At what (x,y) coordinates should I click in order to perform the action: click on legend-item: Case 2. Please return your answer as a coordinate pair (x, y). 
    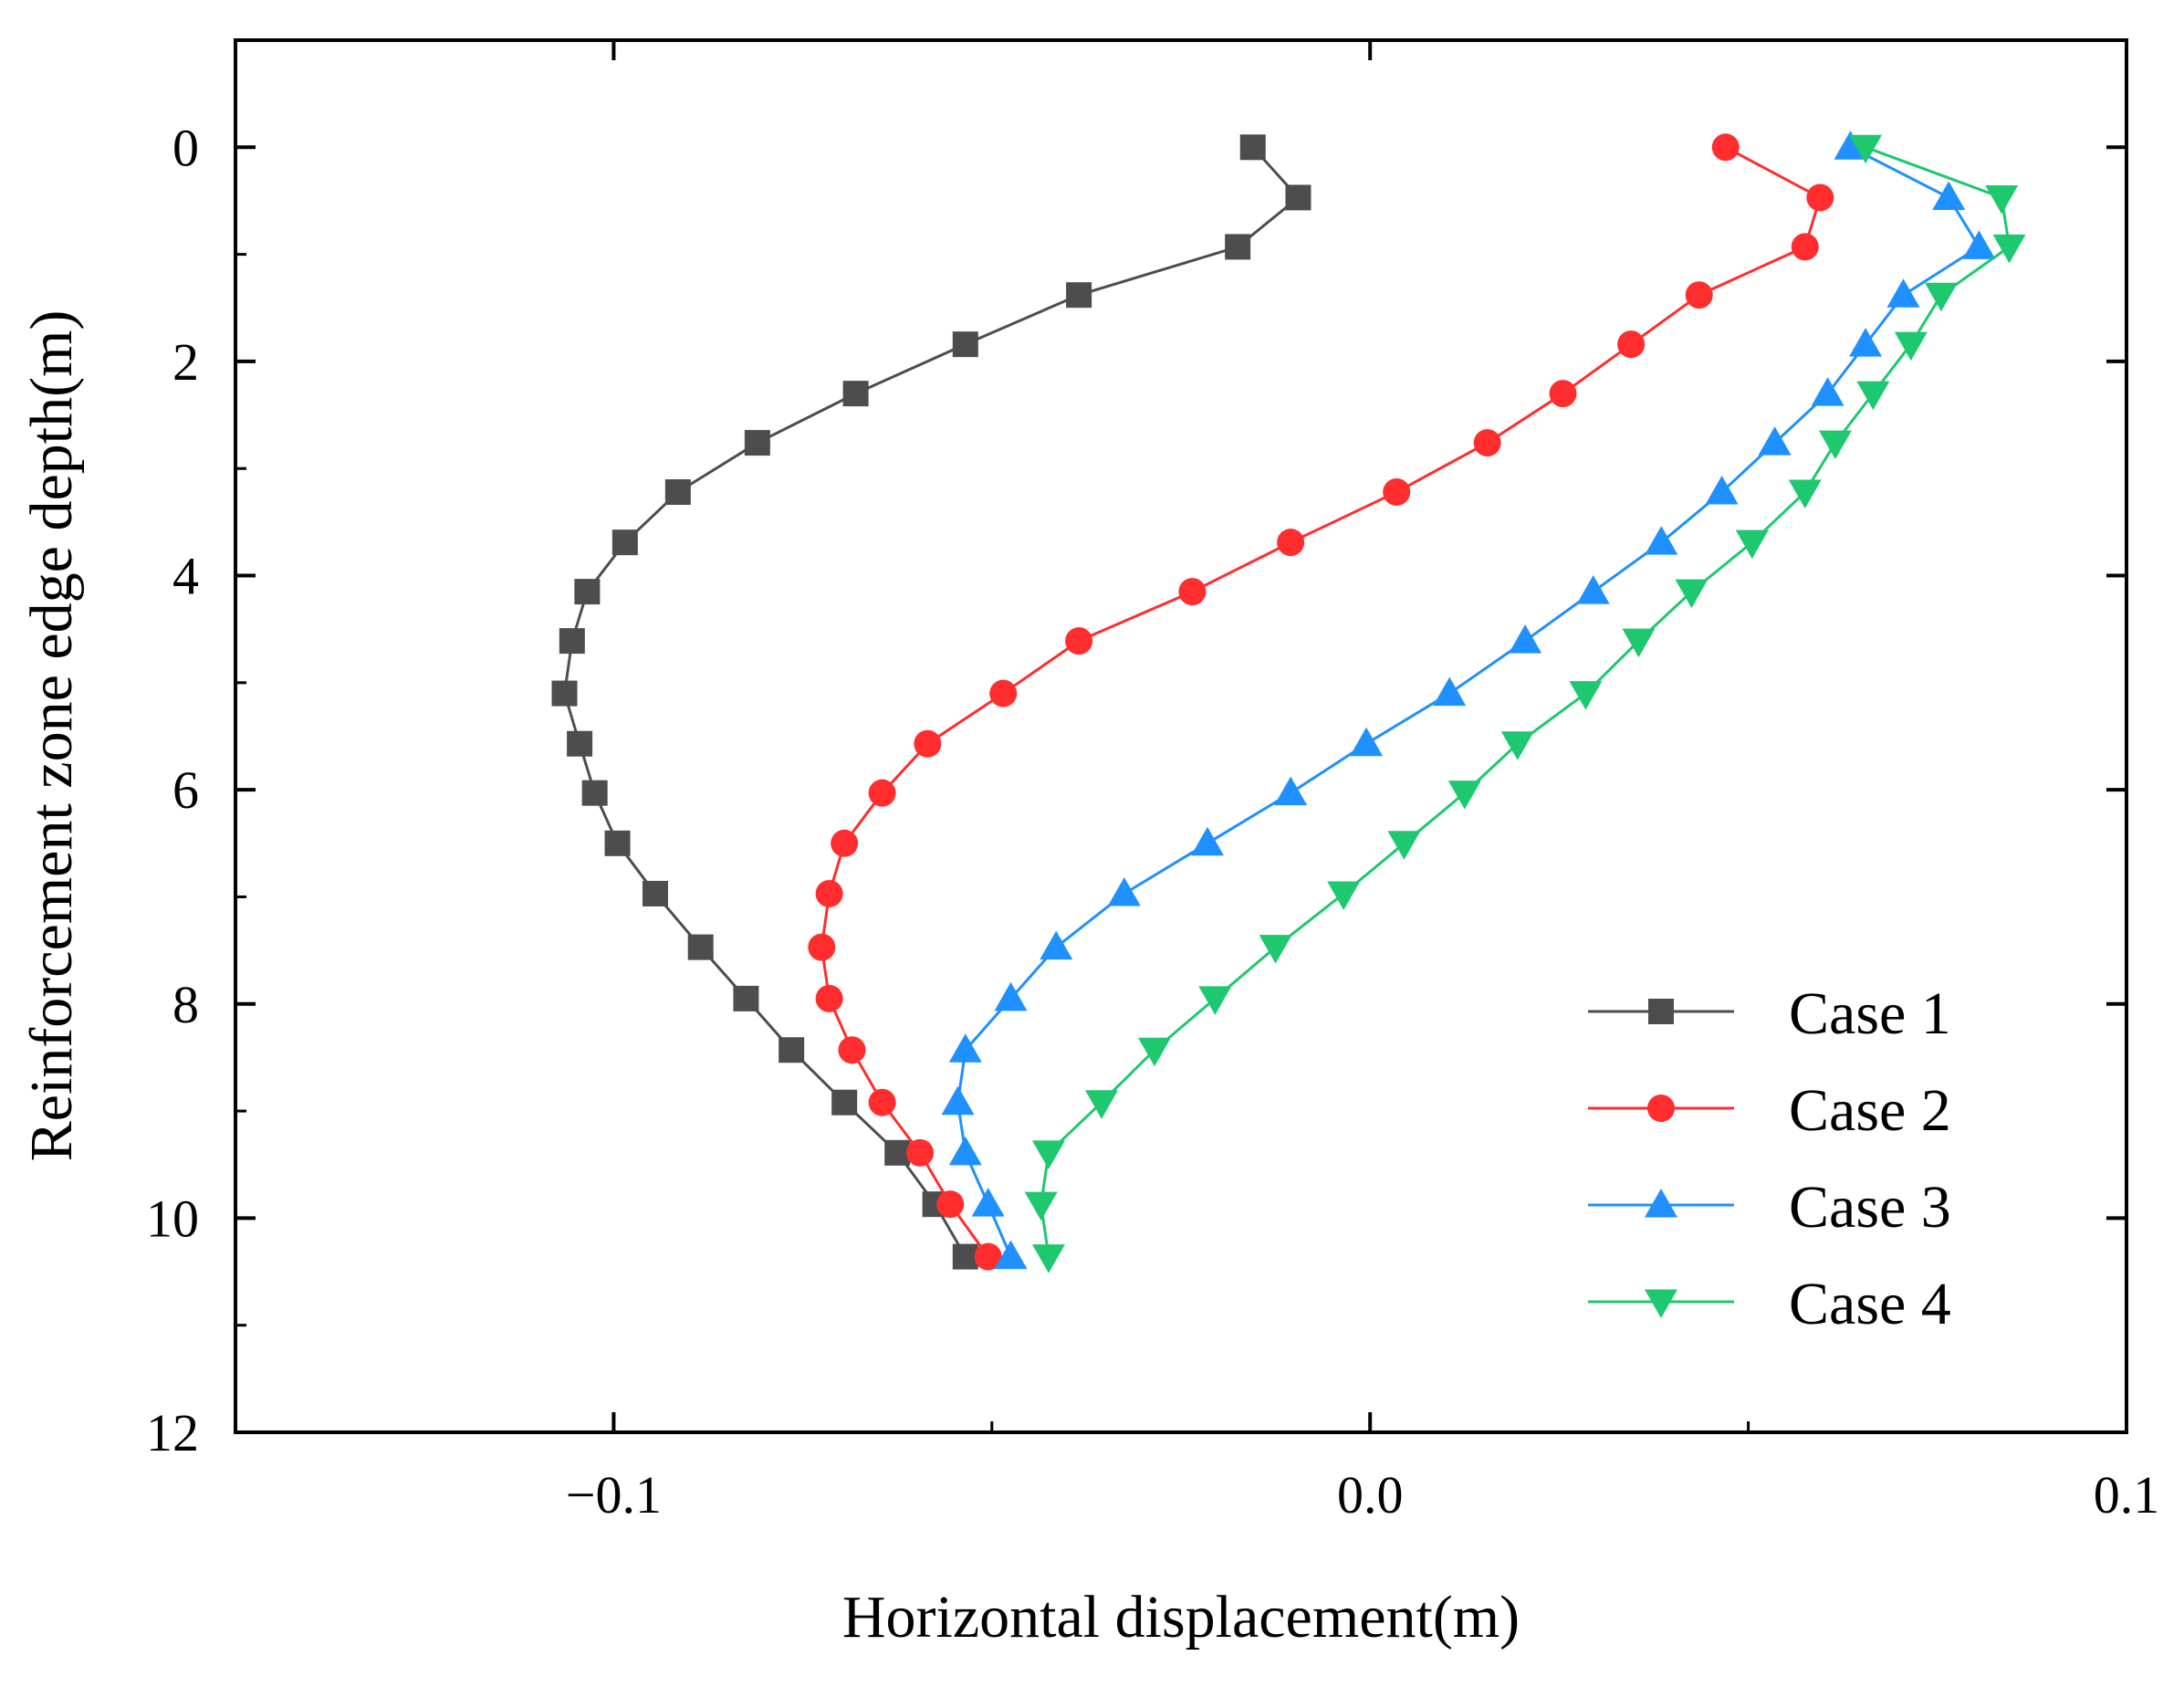
    Looking at the image, I should click on (1769, 1111).